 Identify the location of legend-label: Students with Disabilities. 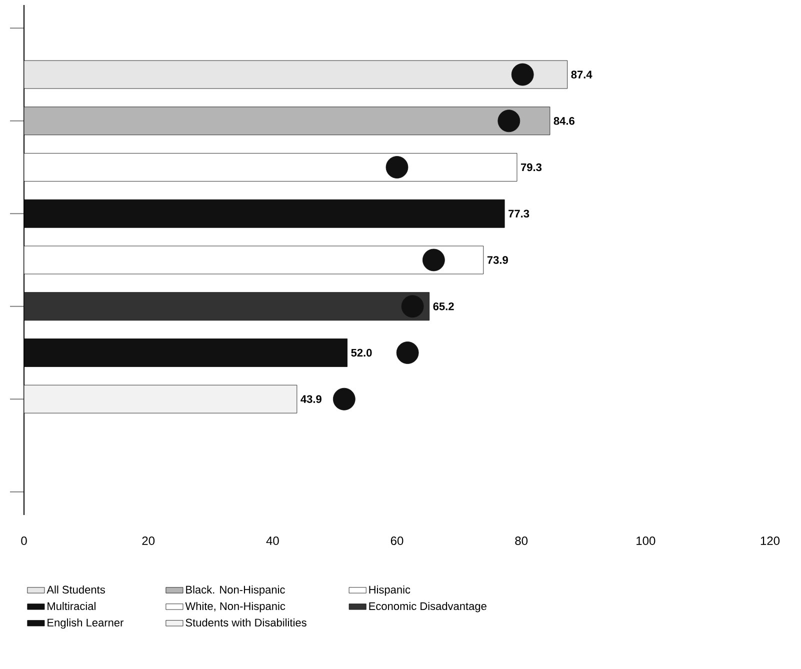
(246, 622).